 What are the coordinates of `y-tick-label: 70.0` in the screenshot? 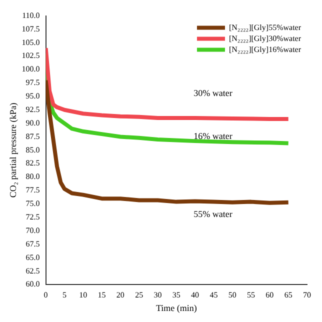 It's located at (33, 230).